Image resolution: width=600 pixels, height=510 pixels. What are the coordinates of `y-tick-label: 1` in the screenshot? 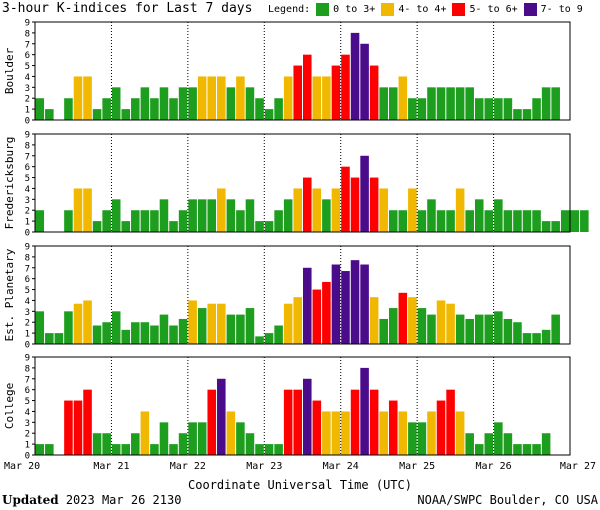 It's located at (27, 335).